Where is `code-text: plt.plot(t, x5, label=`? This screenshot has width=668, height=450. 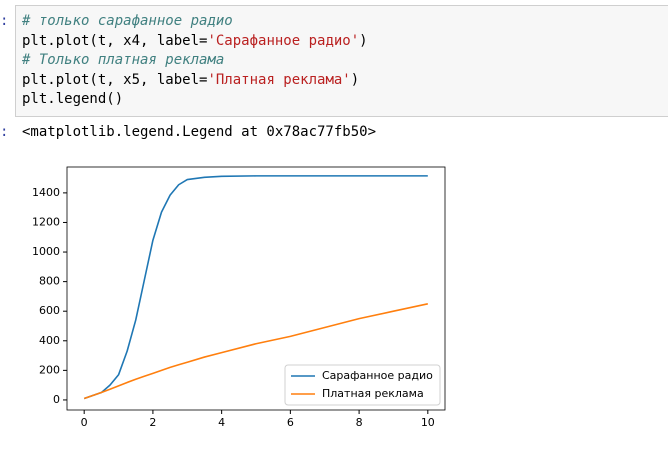 code-text: plt.plot(t, x5, label= is located at coordinates (115, 79).